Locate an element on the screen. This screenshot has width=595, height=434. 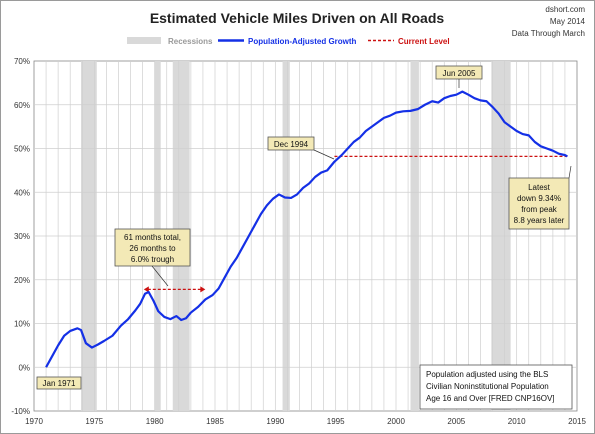
y-tick-label: -10% is located at coordinates (20, 411).